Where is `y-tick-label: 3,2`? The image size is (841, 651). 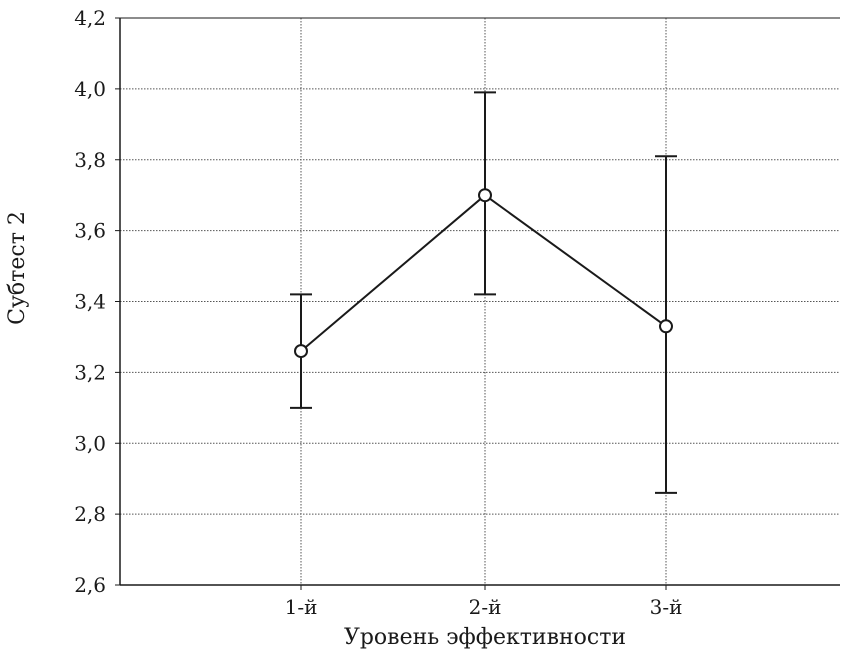
y-tick-label: 3,2 is located at coordinates (90, 372).